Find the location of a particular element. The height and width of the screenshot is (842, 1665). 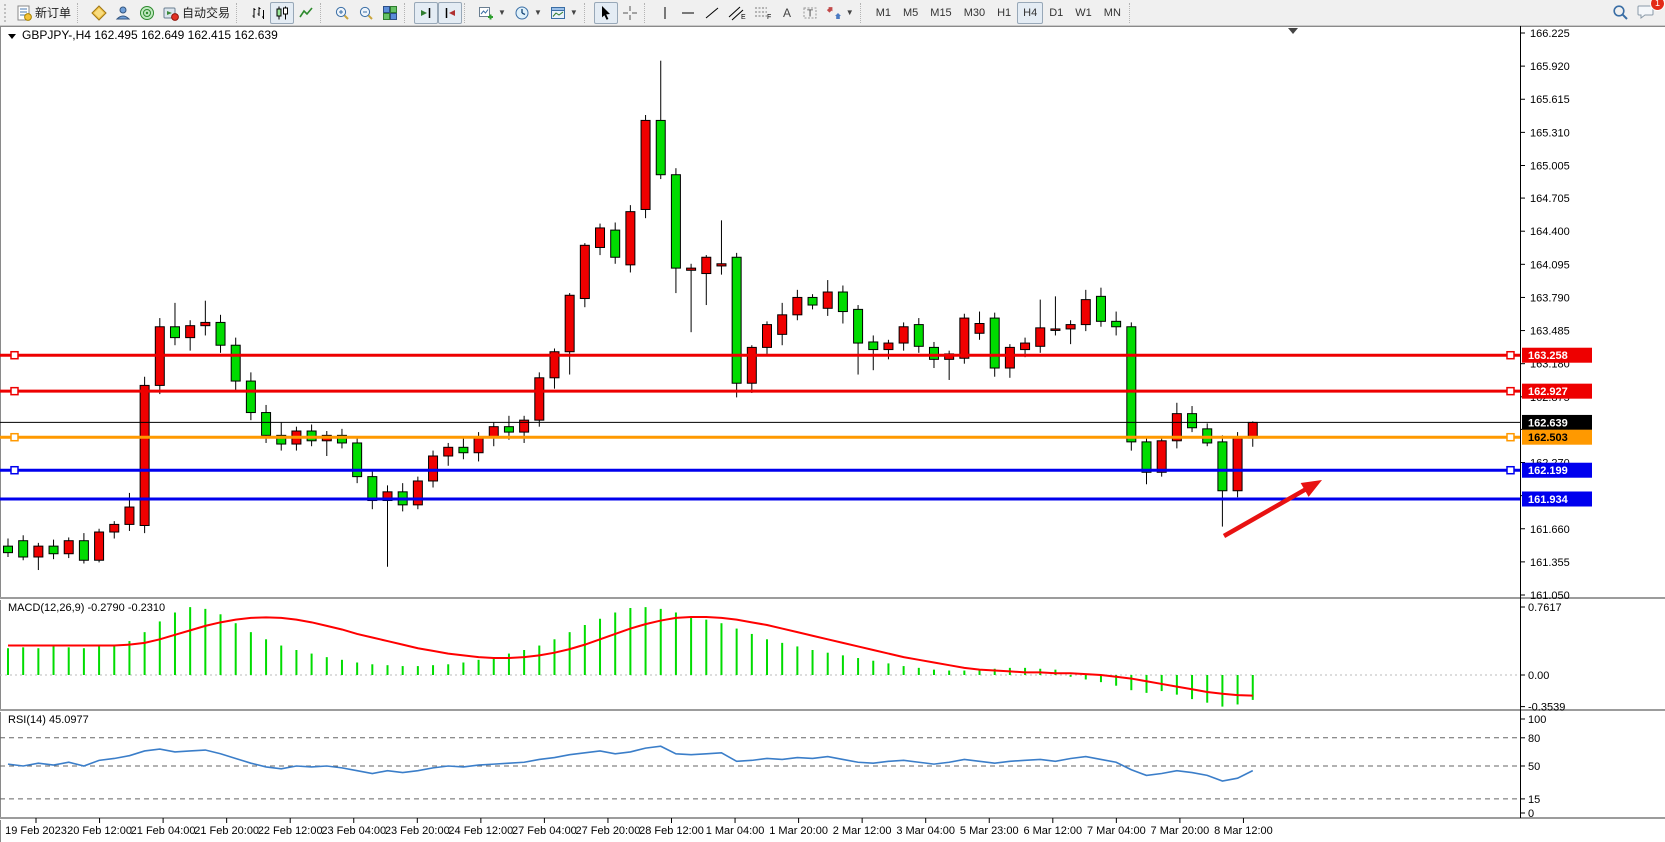

time-tick-label: 27 Feb 04:00 is located at coordinates (544, 831).